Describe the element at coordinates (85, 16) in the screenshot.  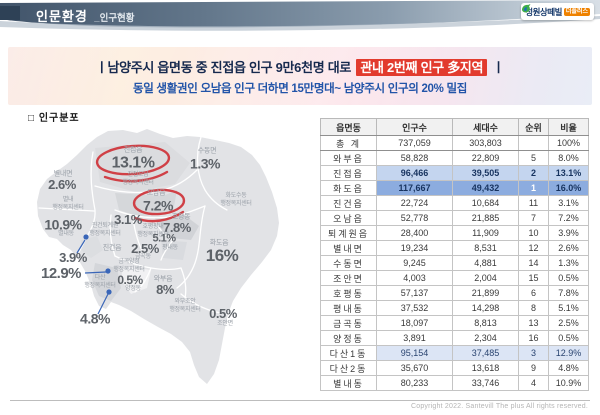
I see `page-title: 인문환경 _인구현황` at that location.